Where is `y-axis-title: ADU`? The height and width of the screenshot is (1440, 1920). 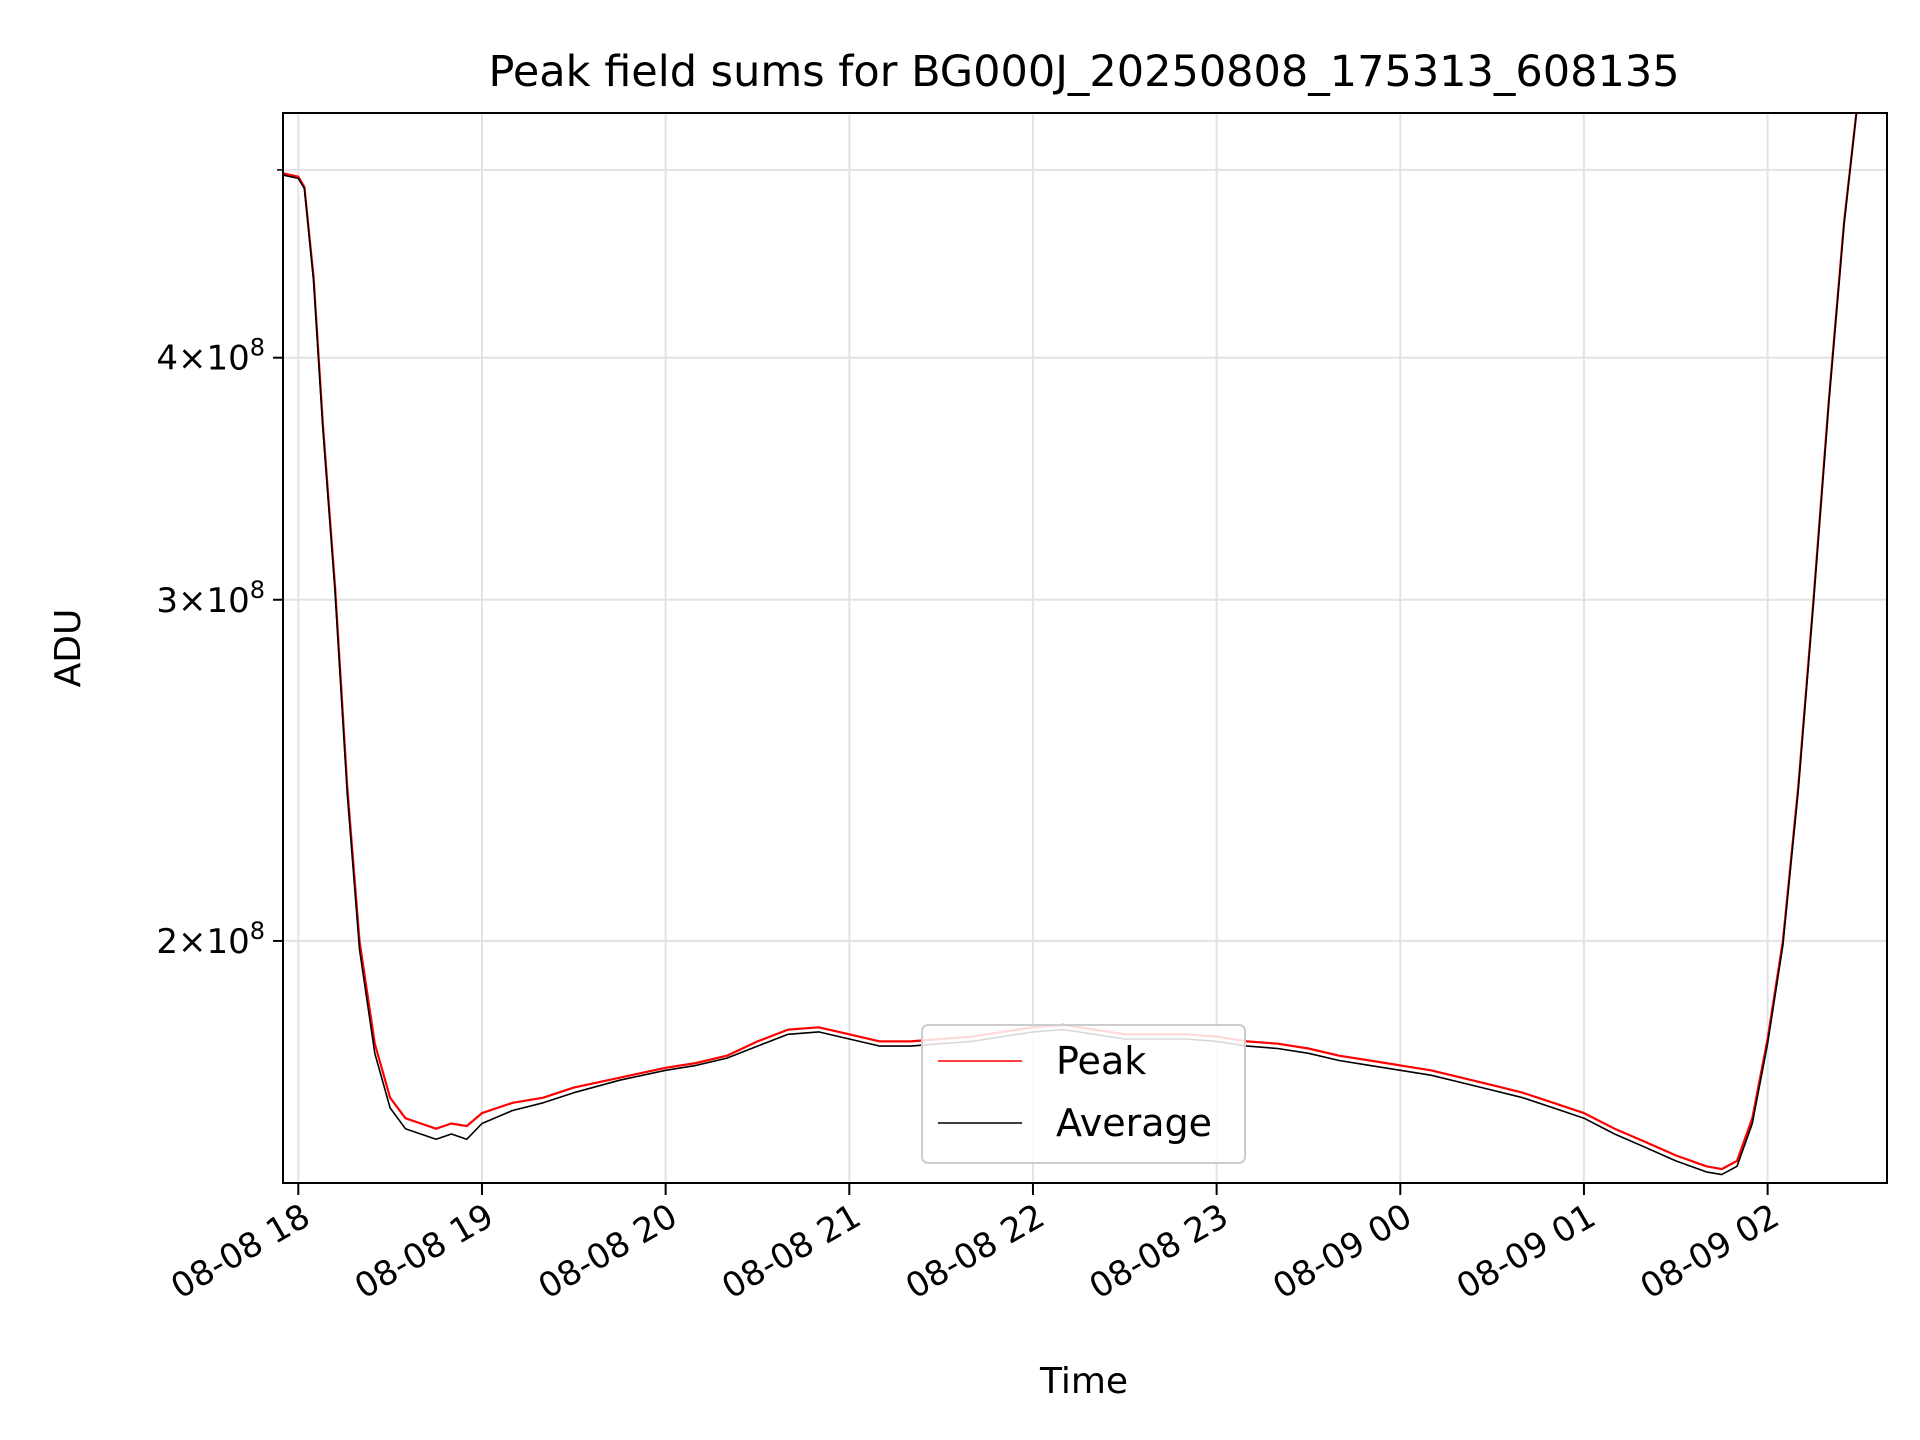 y-axis-title: ADU is located at coordinates (68, 648).